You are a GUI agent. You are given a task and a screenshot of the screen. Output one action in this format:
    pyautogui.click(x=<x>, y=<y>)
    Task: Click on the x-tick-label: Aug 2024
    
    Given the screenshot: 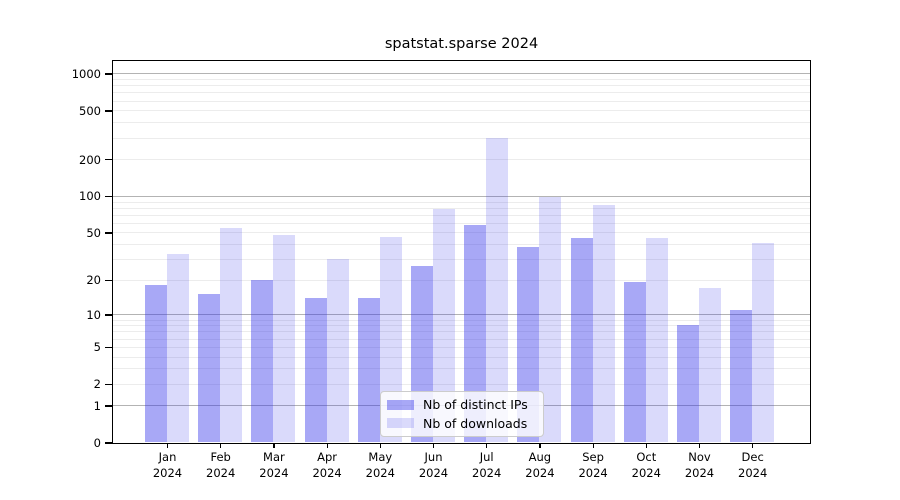 What is the action you would take?
    pyautogui.click(x=540, y=465)
    